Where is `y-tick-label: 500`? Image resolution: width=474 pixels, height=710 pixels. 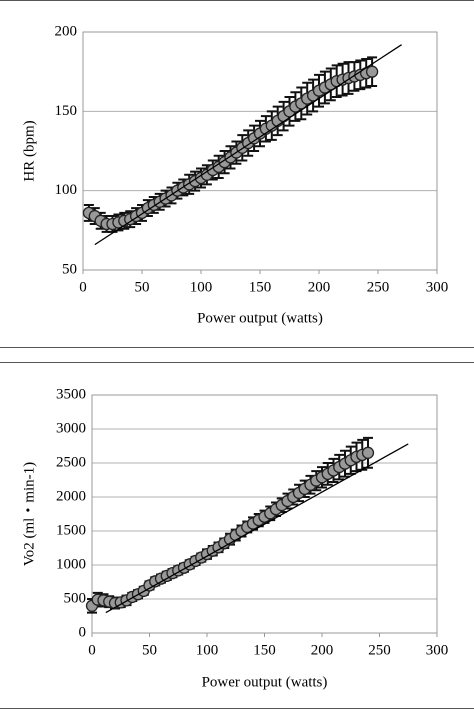 y-tick-label: 500 is located at coordinates (75, 598).